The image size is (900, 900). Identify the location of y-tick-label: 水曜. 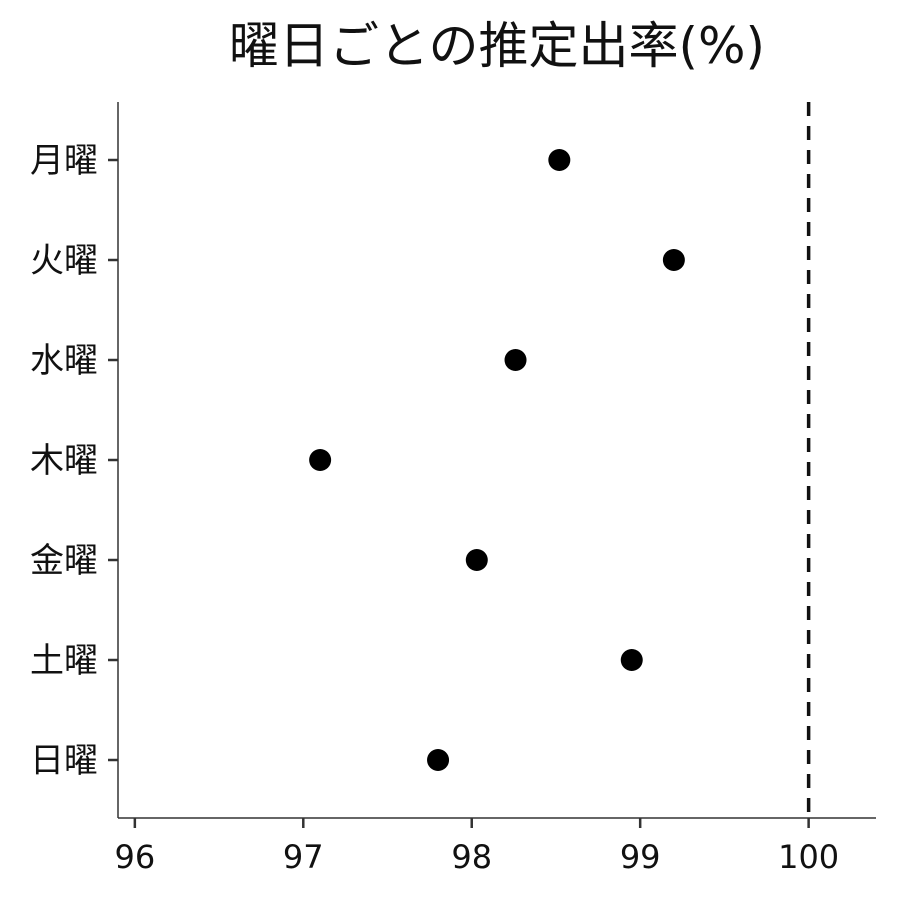
(64, 361).